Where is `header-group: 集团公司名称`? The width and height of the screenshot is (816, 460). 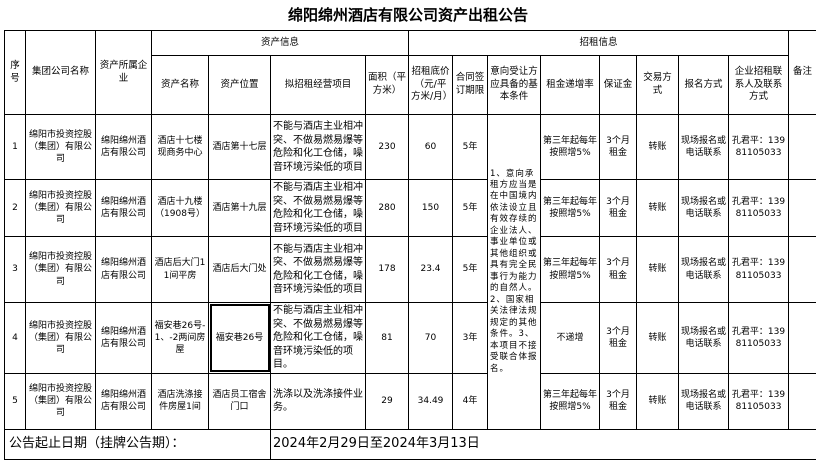
header-group: 集团公司名称 is located at coordinates (61, 73).